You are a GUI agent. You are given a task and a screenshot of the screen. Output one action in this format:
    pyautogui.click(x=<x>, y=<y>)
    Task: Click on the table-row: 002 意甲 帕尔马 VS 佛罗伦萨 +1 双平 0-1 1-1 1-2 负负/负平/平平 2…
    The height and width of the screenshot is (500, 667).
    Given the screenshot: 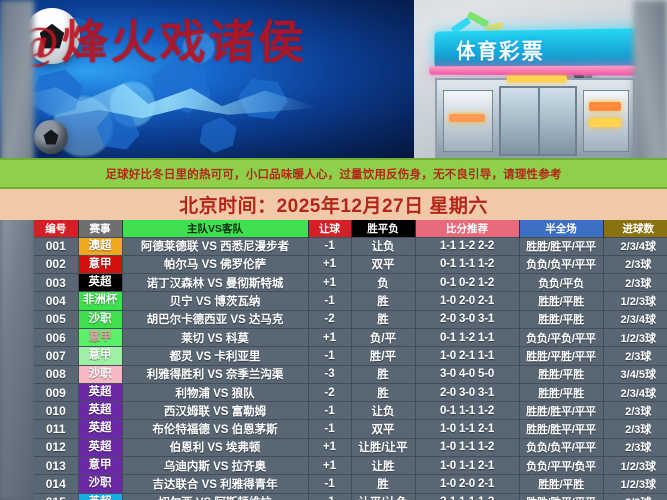 What is the action you would take?
    pyautogui.click(x=350, y=264)
    